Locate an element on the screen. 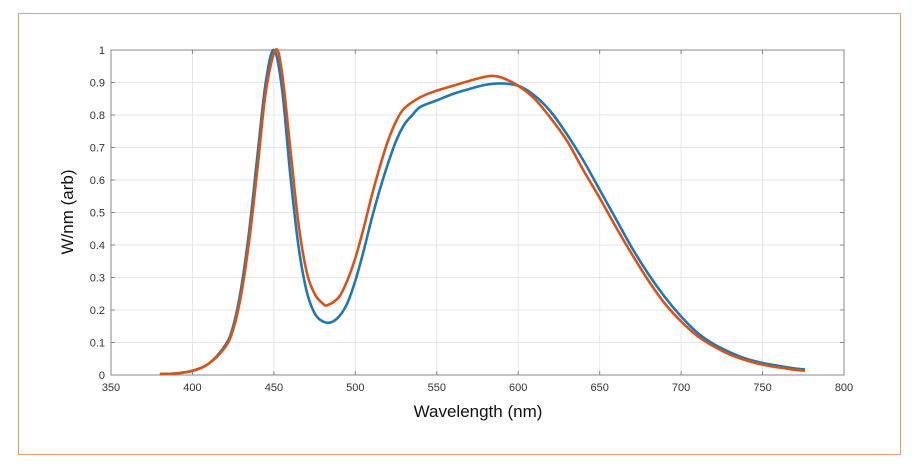 The height and width of the screenshot is (472, 920). x-tick-label: 800 is located at coordinates (844, 388).